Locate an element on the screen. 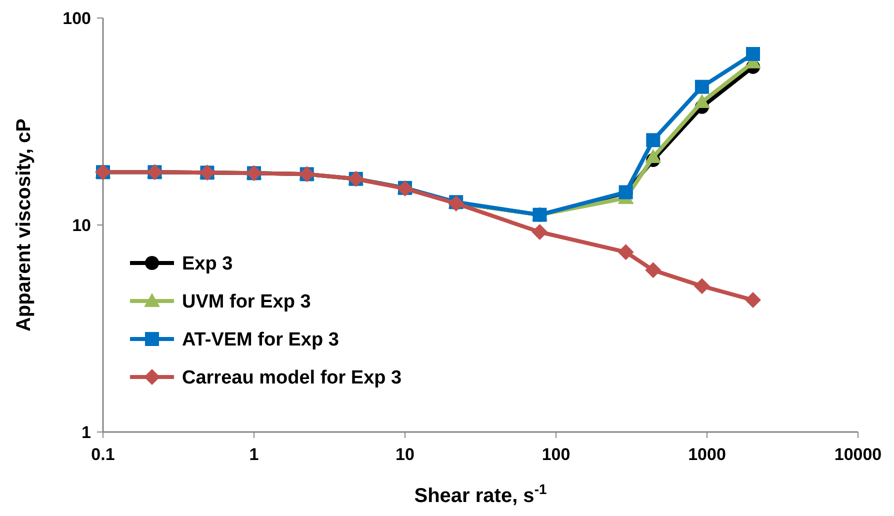  y-axis-title: Apparent viscosity, cP is located at coordinates (24, 225).